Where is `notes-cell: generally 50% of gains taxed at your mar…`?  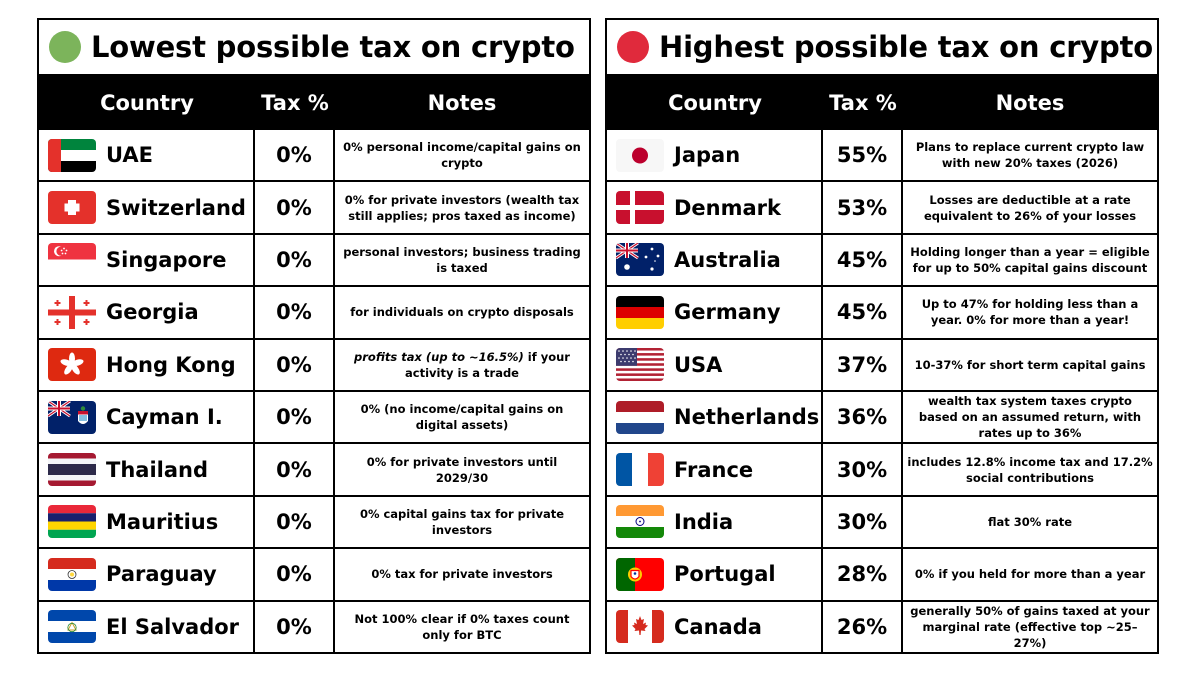
notes-cell: generally 50% of gains taxed at your mar… is located at coordinates (1030, 627).